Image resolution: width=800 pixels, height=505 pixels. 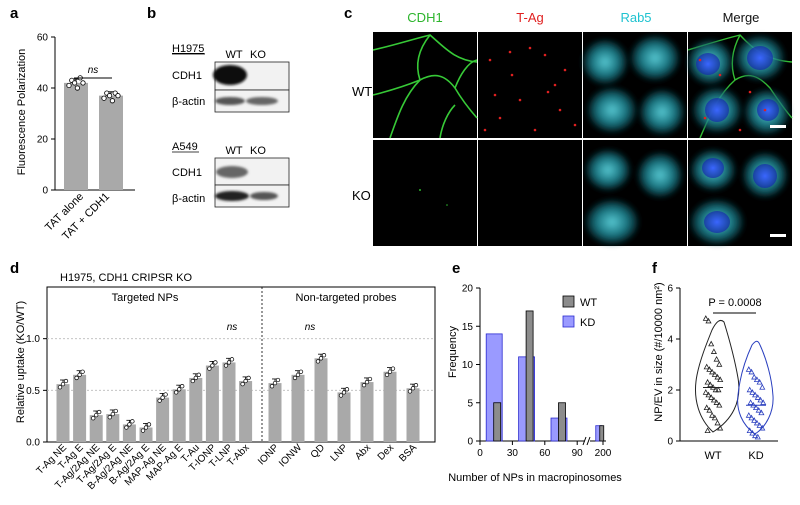 What do you see at coordinates (670, 340) in the screenshot?
I see `panel-f-ytick: 4` at bounding box center [670, 340].